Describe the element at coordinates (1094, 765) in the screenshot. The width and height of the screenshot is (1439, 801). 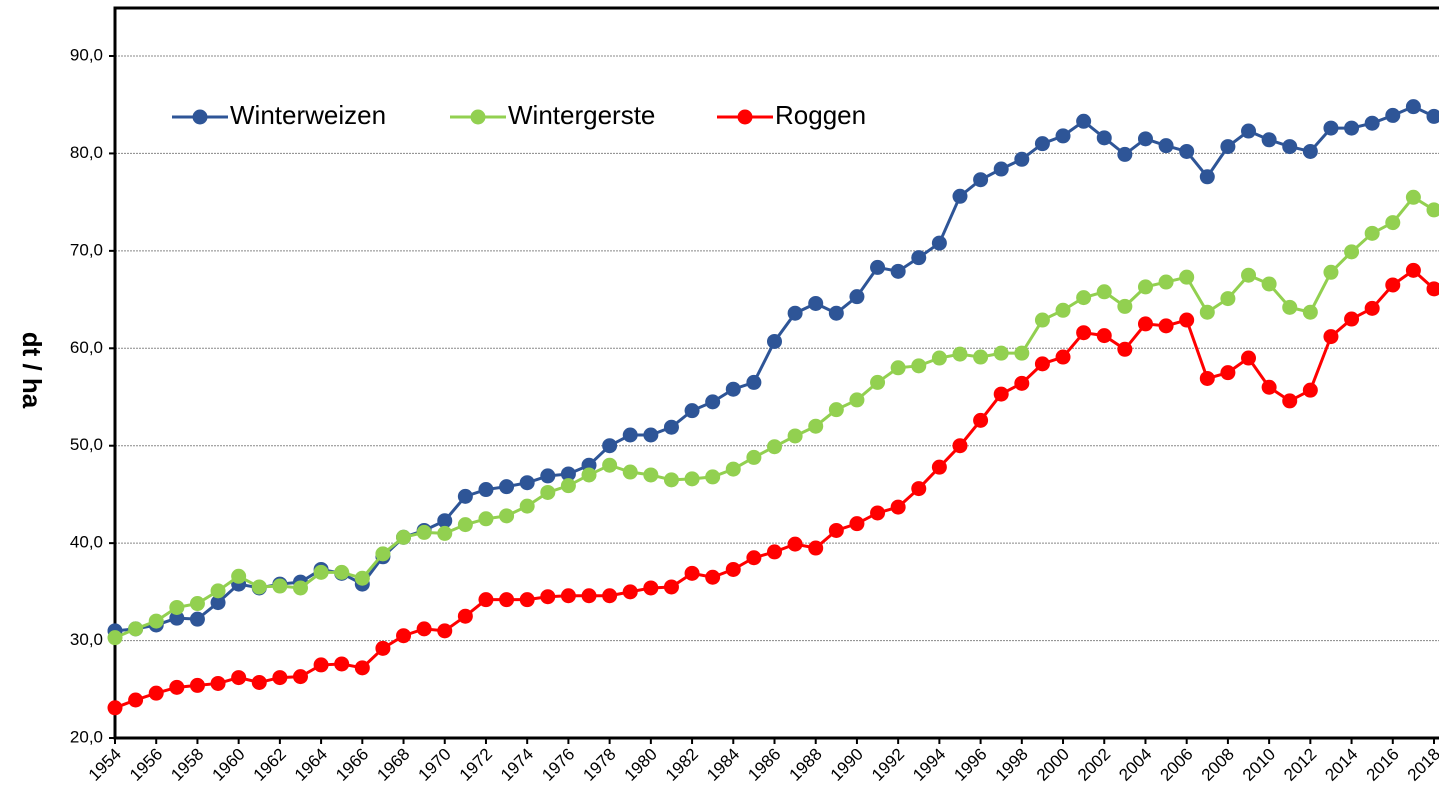
I see `x-tick-label: 2002` at that location.